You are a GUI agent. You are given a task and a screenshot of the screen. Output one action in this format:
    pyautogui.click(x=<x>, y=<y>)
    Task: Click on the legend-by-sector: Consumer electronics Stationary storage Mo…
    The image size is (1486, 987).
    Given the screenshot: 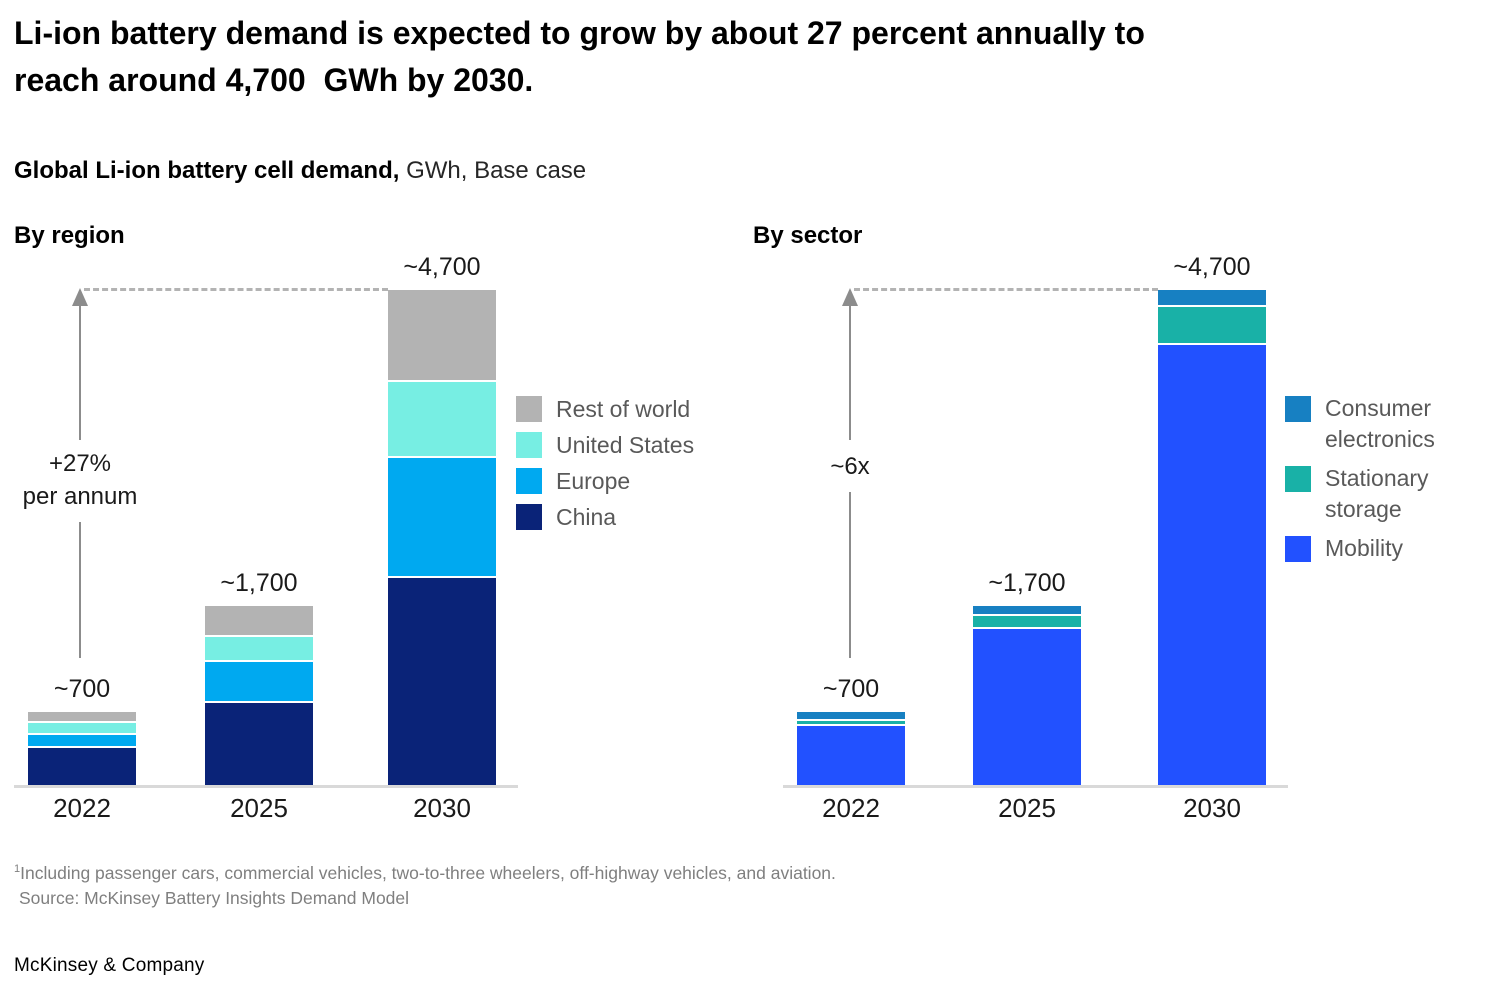 What is the action you would take?
    pyautogui.click(x=1385, y=485)
    